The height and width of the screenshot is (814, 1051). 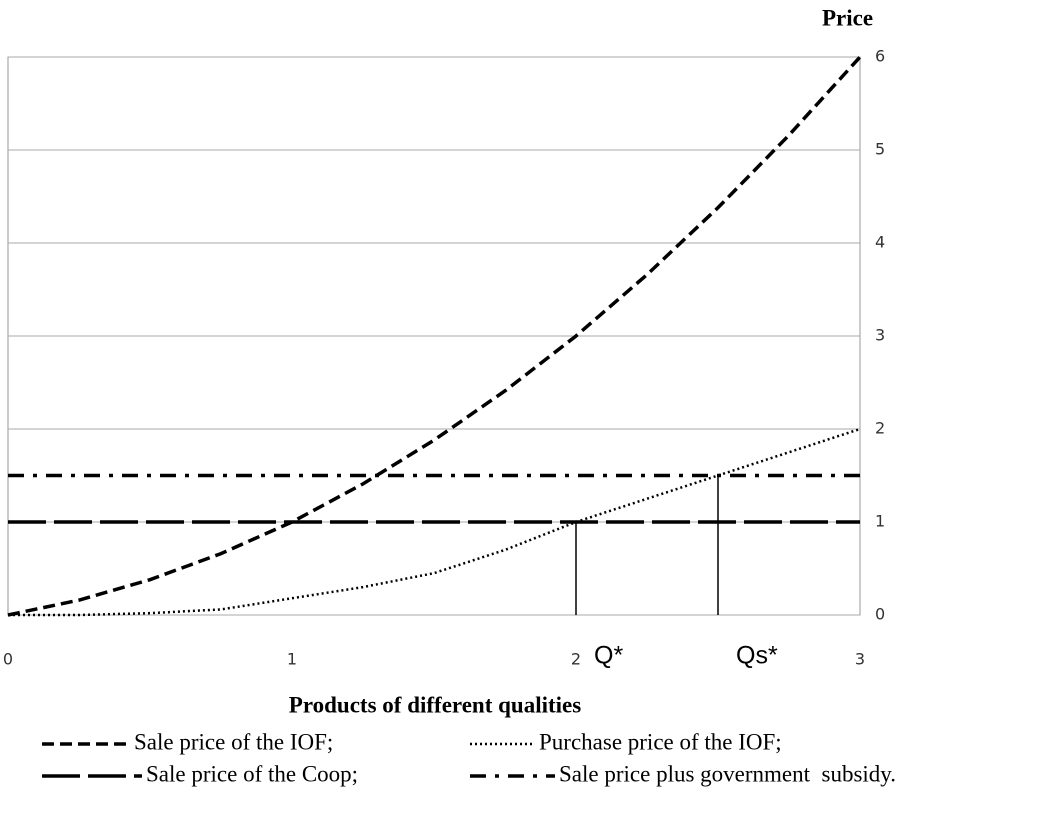 I want to click on y-axis-label: Price, so click(x=847, y=17).